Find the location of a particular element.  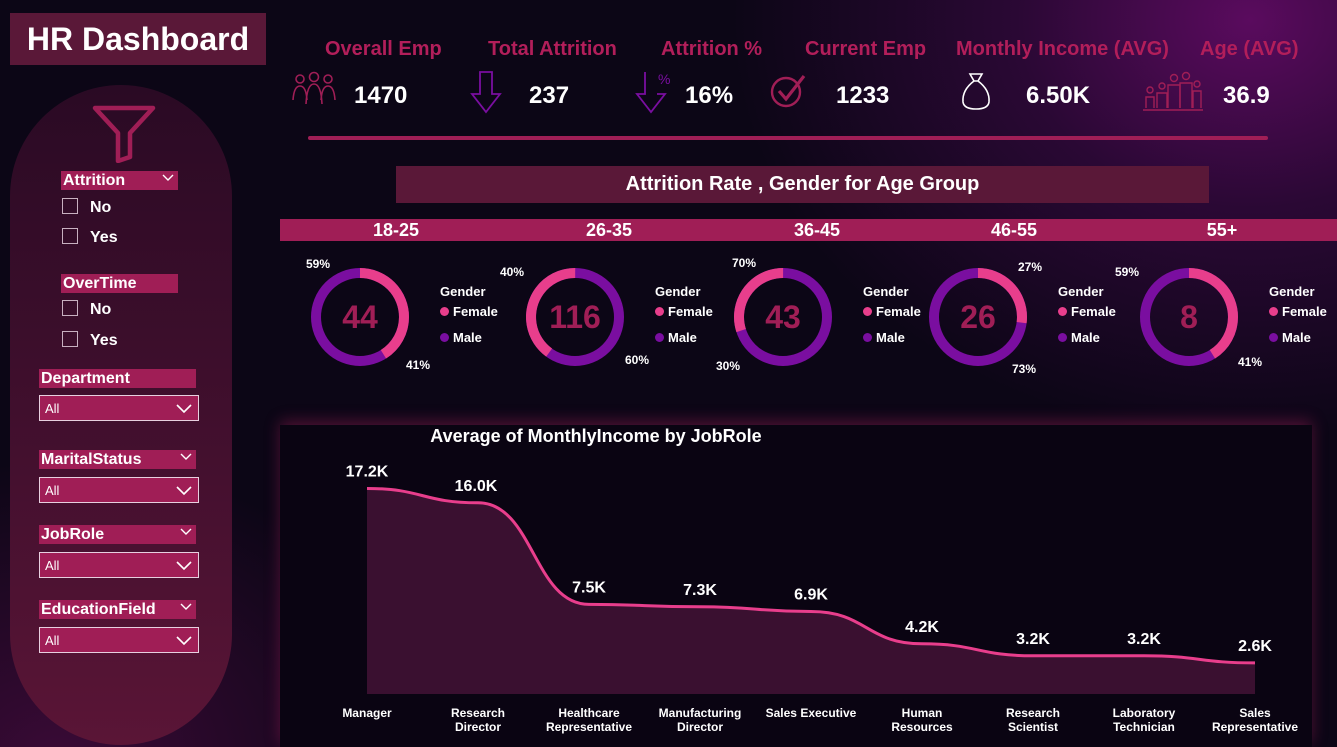

arrow-down-icon is located at coordinates (486, 92).